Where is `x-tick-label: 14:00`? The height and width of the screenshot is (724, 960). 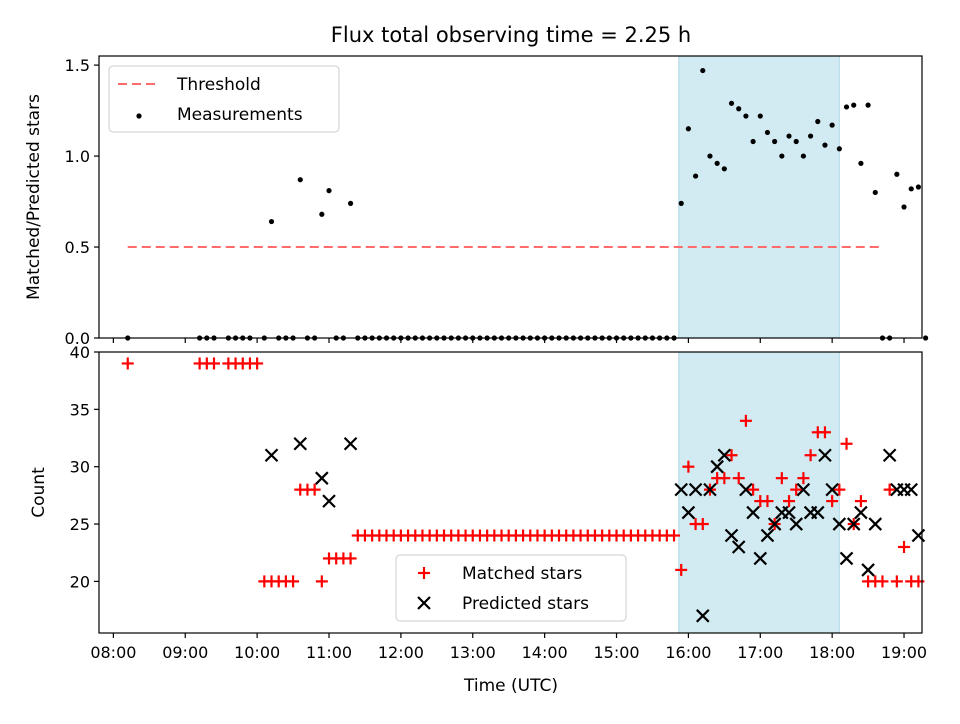
x-tick-label: 14:00 is located at coordinates (545, 652).